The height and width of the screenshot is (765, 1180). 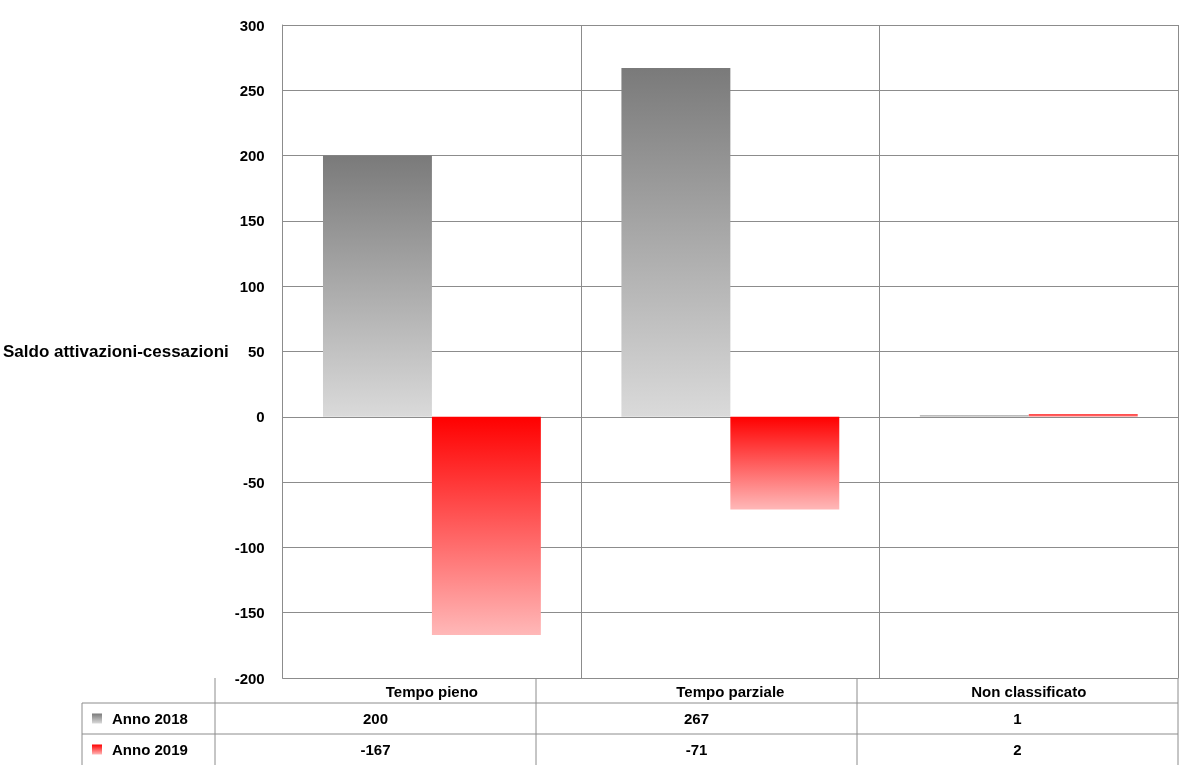 I want to click on y-tick-label: 0, so click(x=260, y=417).